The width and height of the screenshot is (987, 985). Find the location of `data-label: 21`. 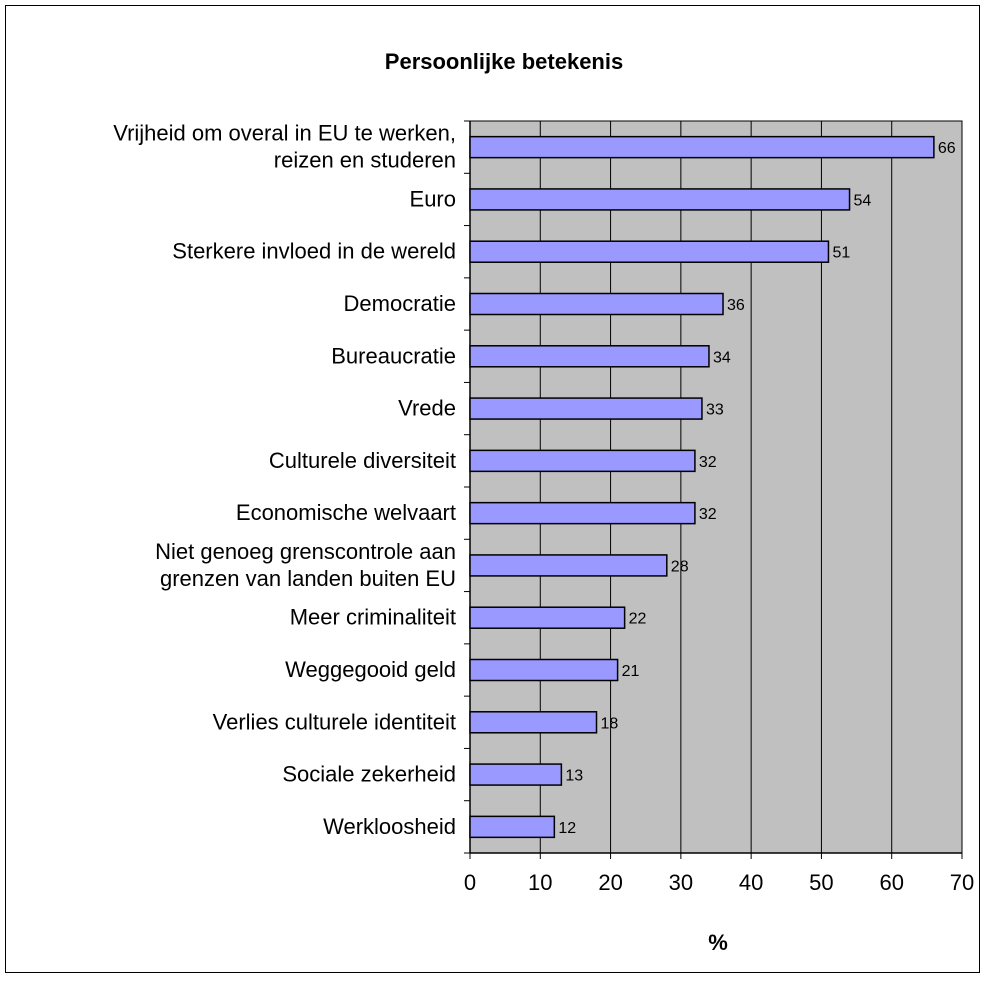

data-label: 21 is located at coordinates (631, 671).